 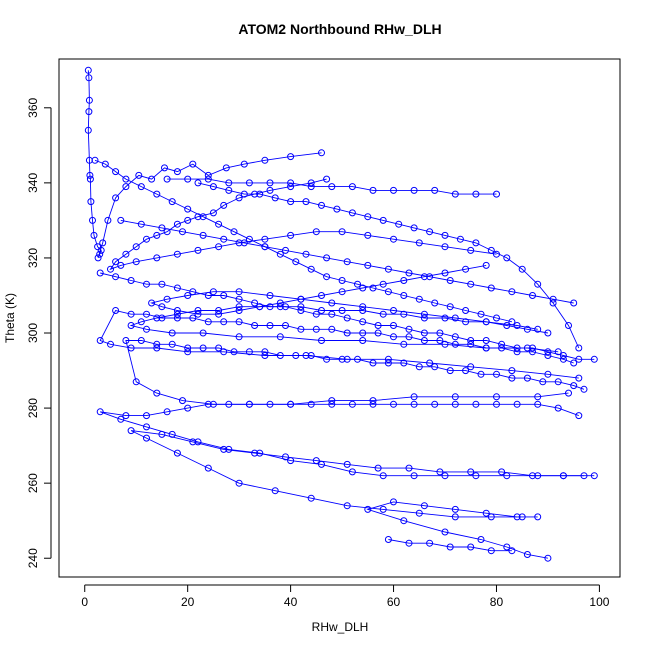 What do you see at coordinates (33, 107) in the screenshot?
I see `y-tick-label: 360` at bounding box center [33, 107].